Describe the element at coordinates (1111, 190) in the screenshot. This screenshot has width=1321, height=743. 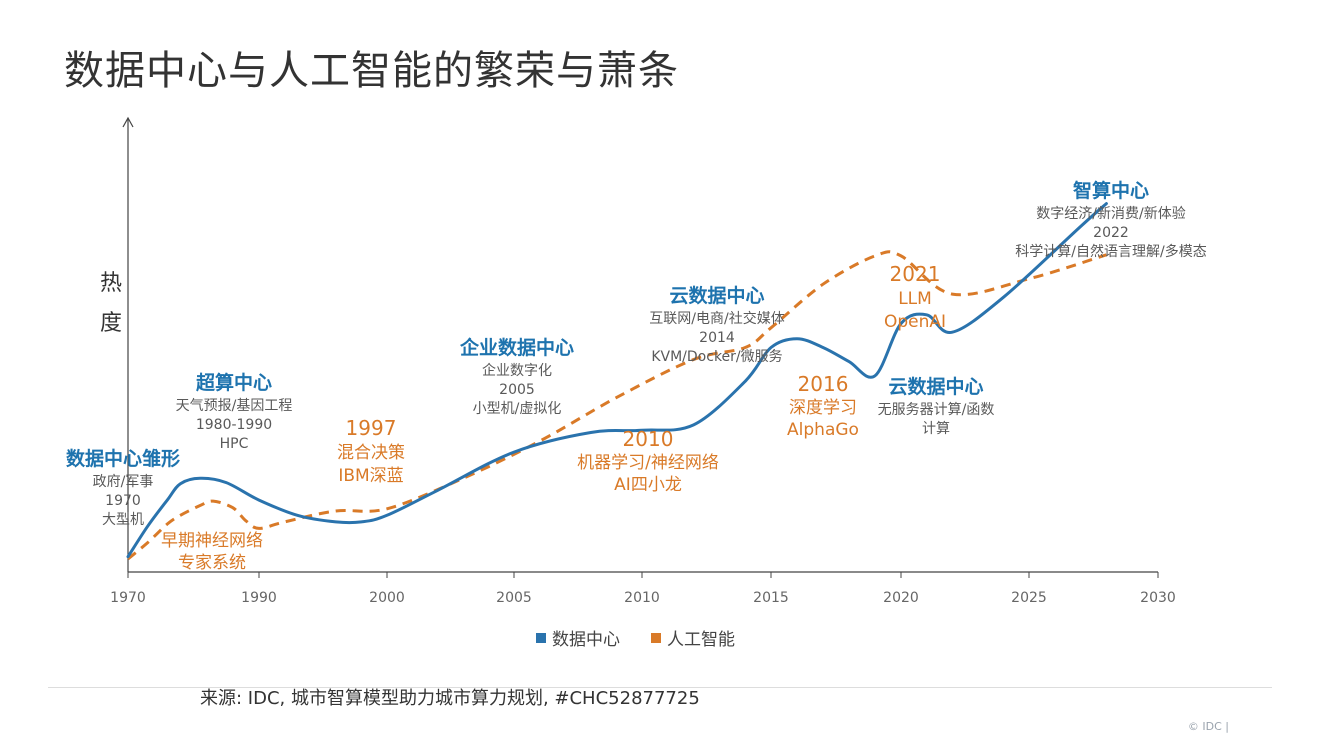
I see `annotation-title: 智算中心` at that location.